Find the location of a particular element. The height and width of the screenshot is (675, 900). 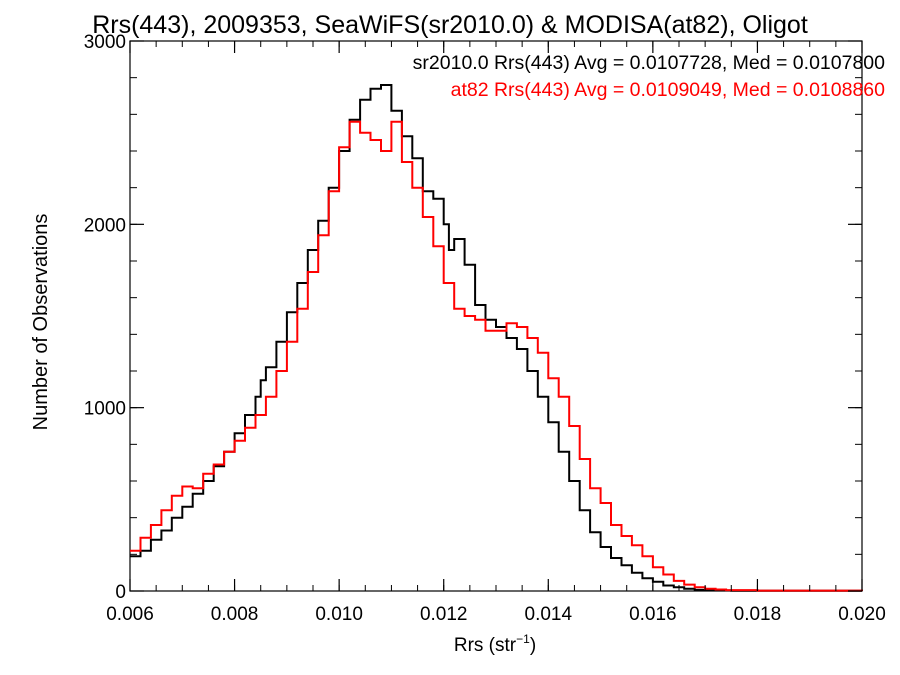

y-tick-label: 2000 is located at coordinates (105, 225).